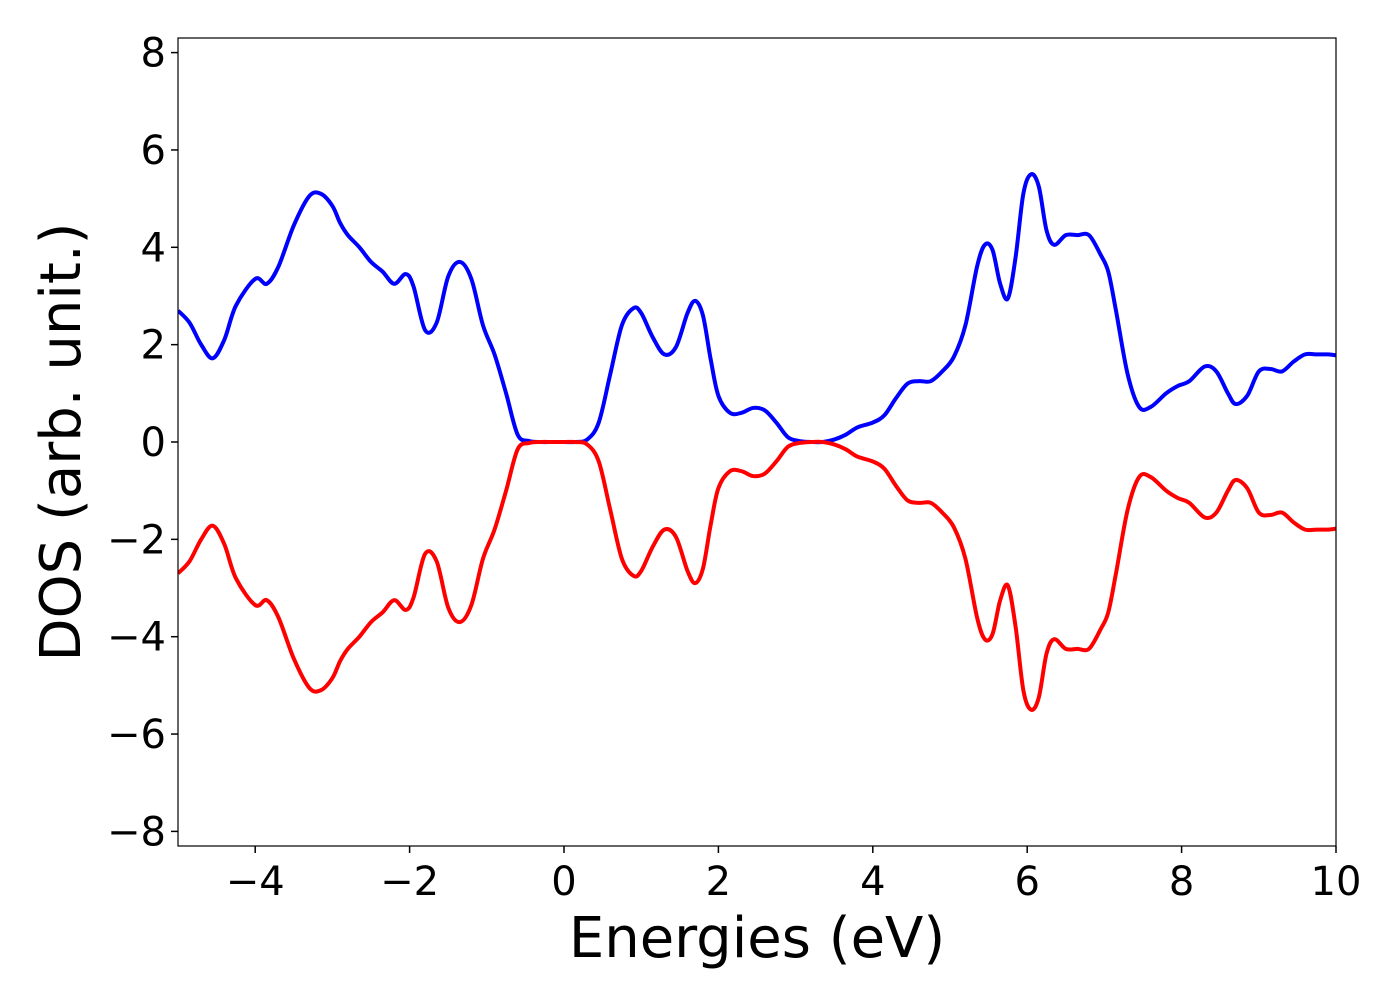 This screenshot has width=1400, height=1000. Describe the element at coordinates (1026, 882) in the screenshot. I see `x-tick-label: 6` at that location.